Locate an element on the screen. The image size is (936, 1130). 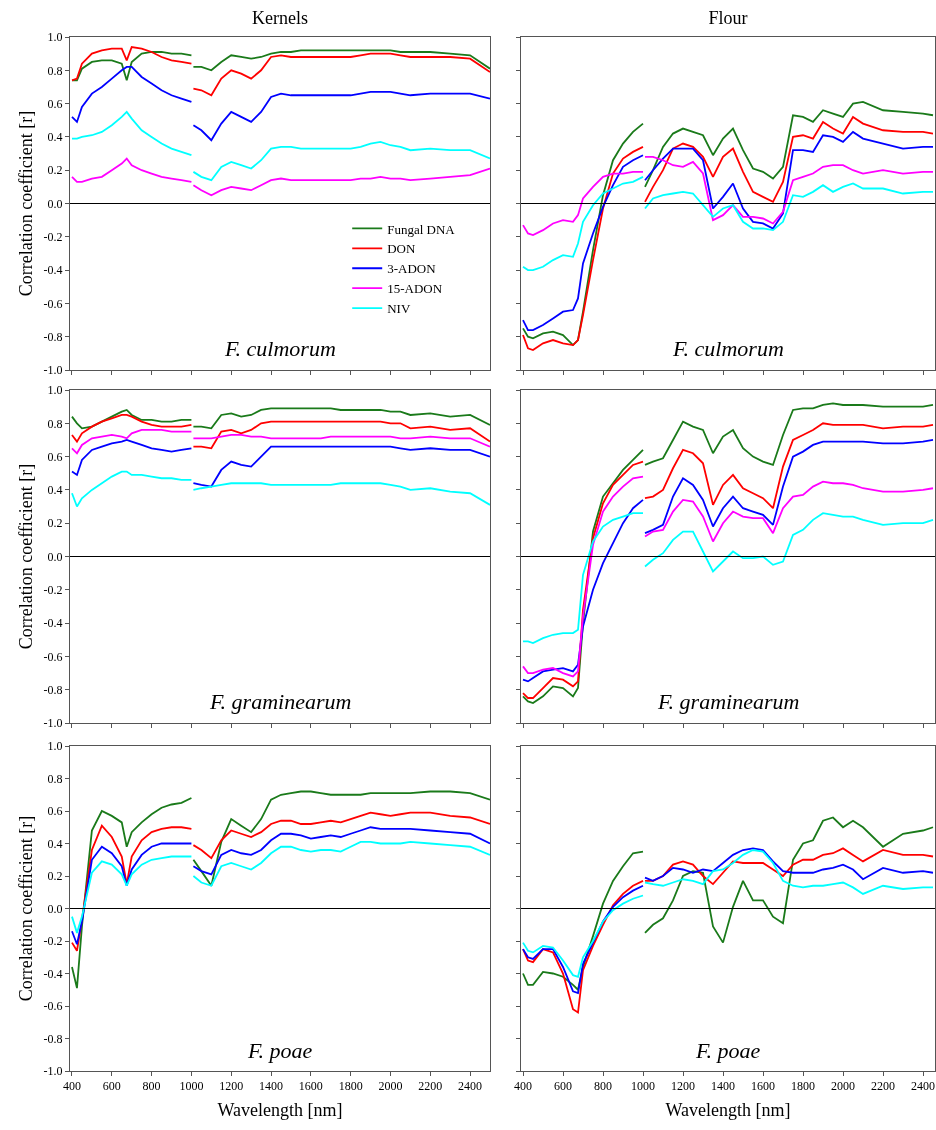
chart-title: Flour is located at coordinates (728, 18).